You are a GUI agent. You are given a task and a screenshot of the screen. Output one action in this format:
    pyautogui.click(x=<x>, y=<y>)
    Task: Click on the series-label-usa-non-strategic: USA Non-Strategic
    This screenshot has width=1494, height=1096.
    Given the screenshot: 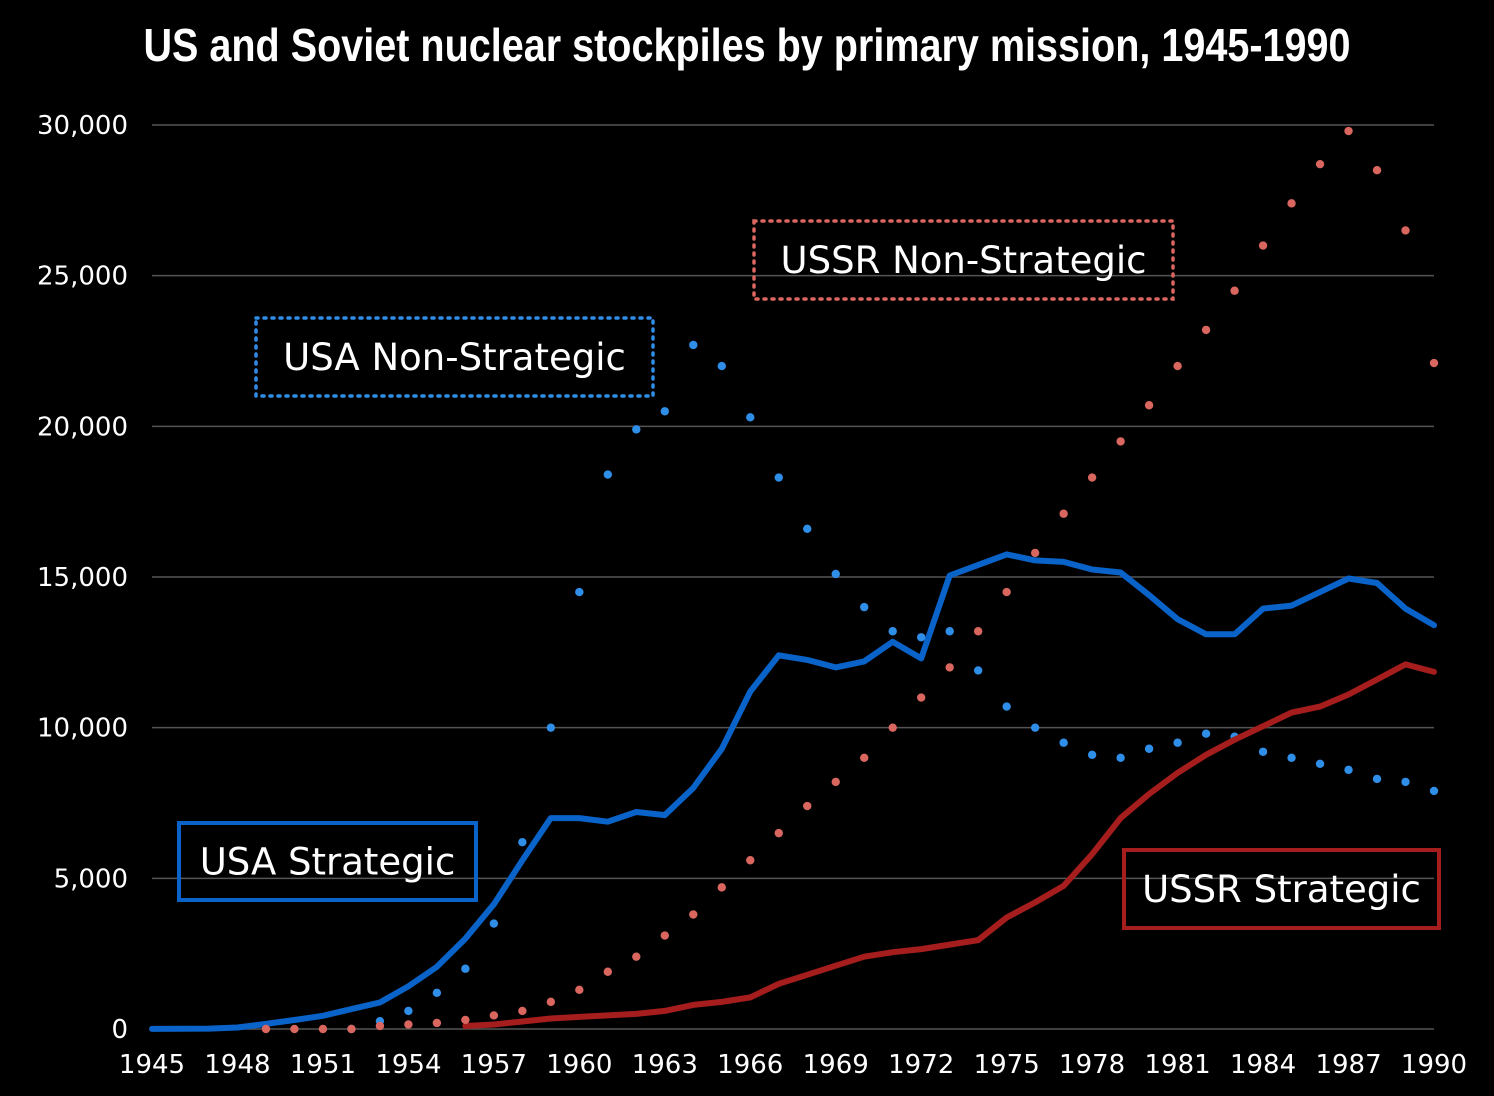 What is the action you would take?
    pyautogui.click(x=454, y=357)
    